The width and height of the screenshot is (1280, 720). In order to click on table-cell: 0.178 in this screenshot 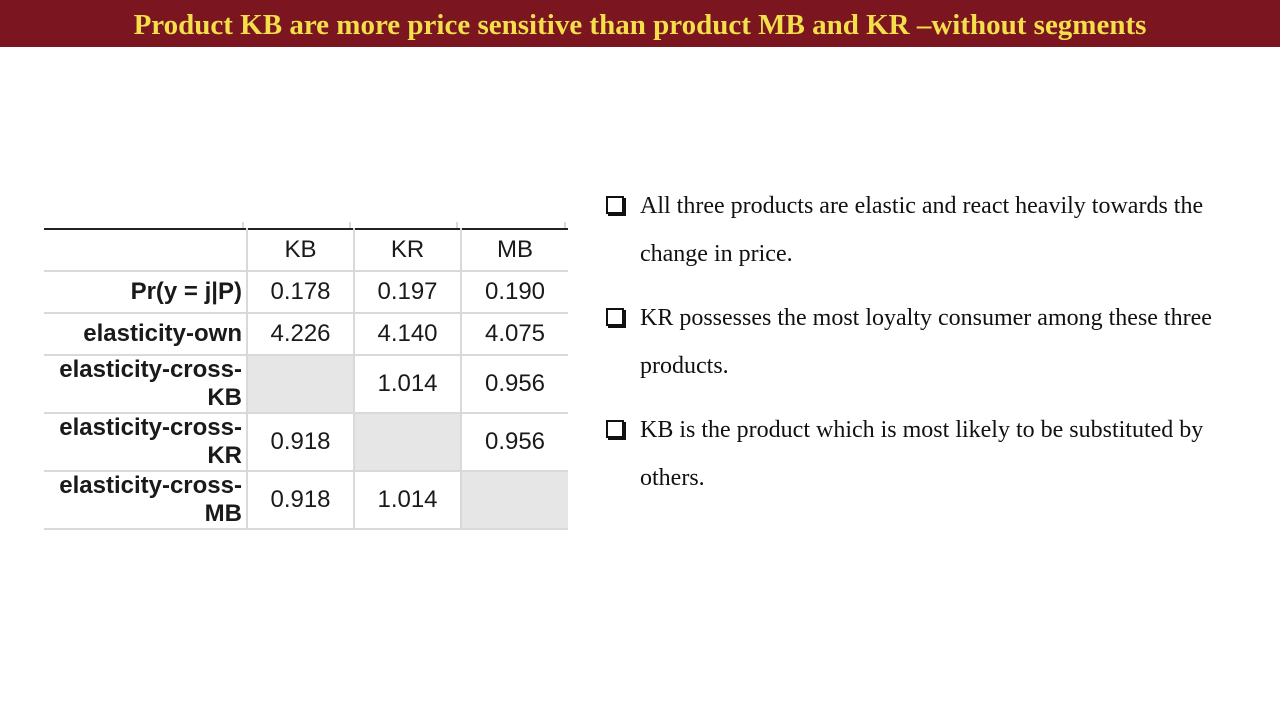, I will do `click(301, 292)`.